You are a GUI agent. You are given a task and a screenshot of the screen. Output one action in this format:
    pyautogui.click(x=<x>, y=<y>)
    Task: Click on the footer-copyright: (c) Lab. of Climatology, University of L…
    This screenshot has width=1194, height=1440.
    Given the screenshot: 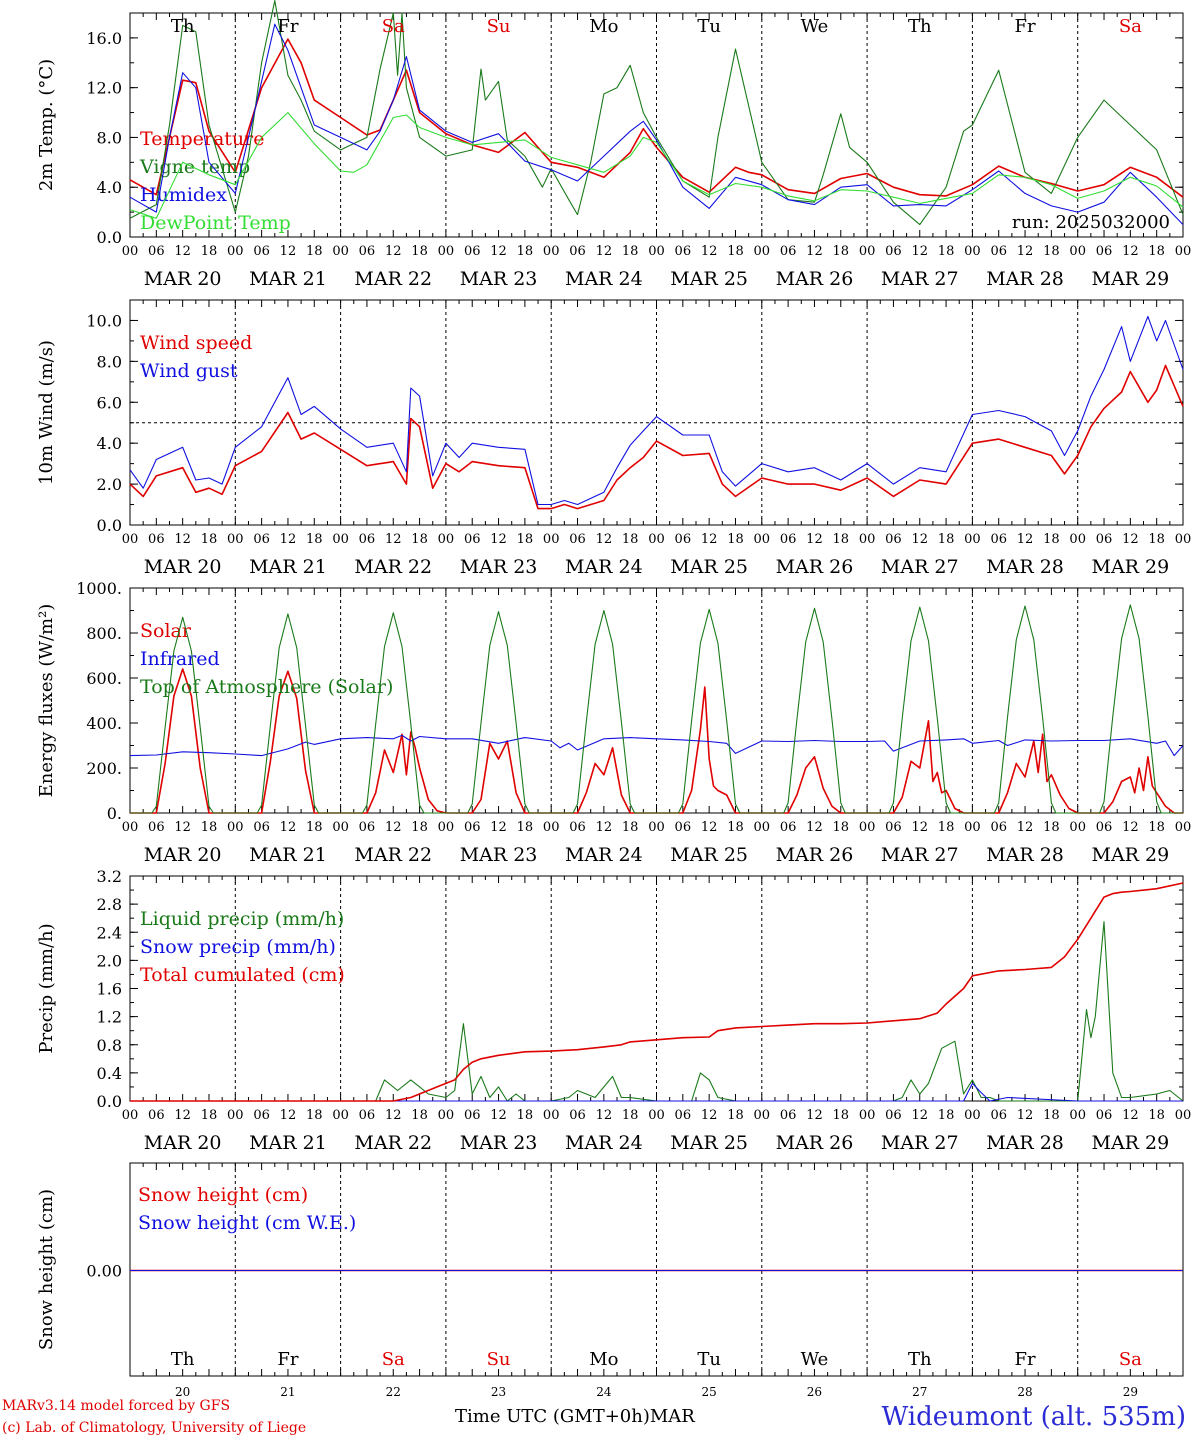 What is the action you would take?
    pyautogui.click(x=154, y=1428)
    